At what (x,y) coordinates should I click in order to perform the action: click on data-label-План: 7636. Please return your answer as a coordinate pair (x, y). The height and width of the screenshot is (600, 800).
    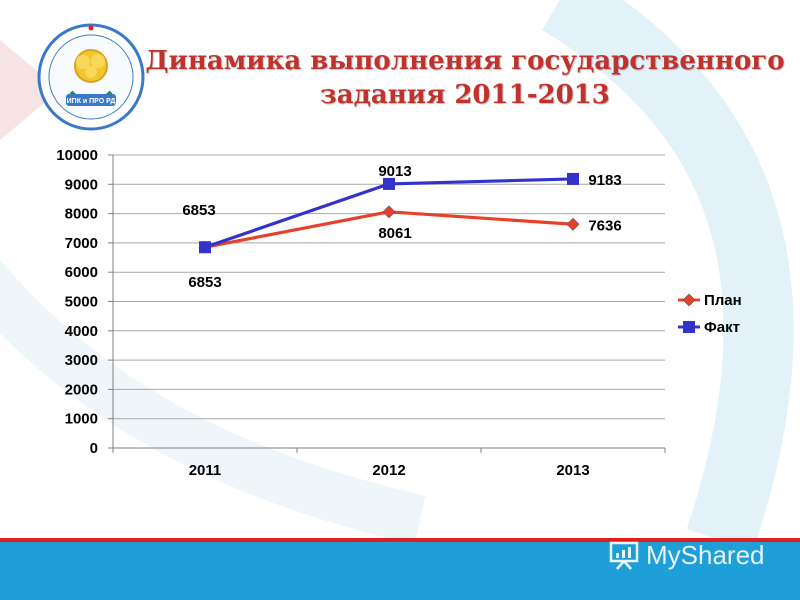
    Looking at the image, I should click on (604, 225).